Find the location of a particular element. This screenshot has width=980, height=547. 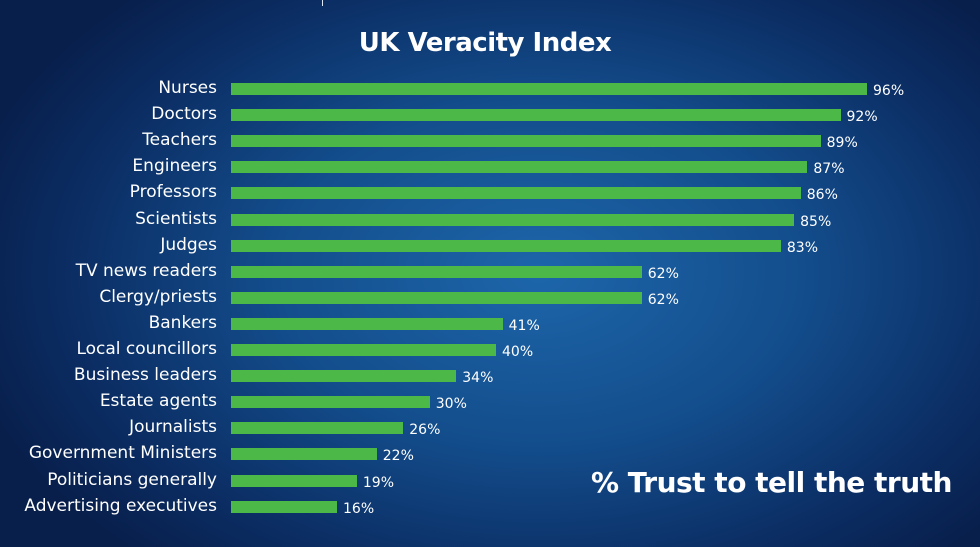

value-label: 87% is located at coordinates (829, 169).